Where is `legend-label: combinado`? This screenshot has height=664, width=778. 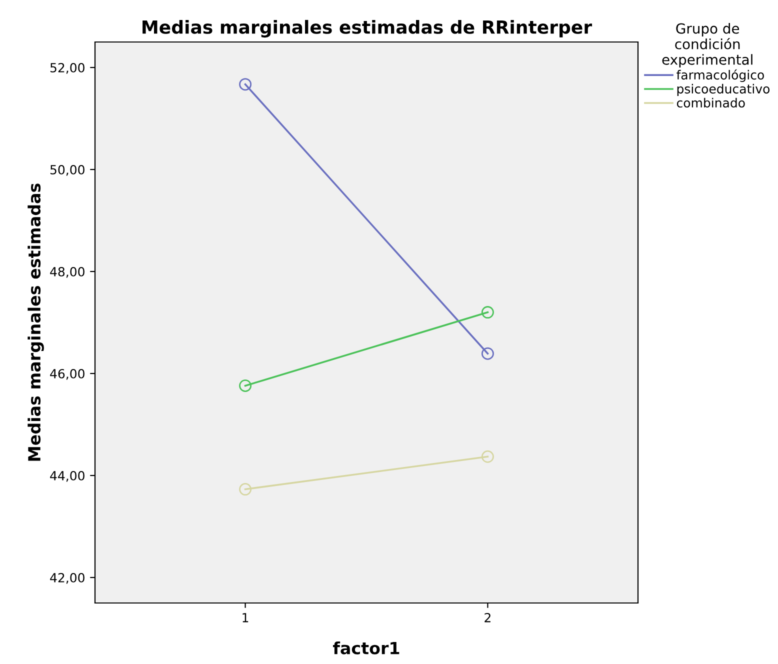
legend-label: combinado is located at coordinates (710, 103).